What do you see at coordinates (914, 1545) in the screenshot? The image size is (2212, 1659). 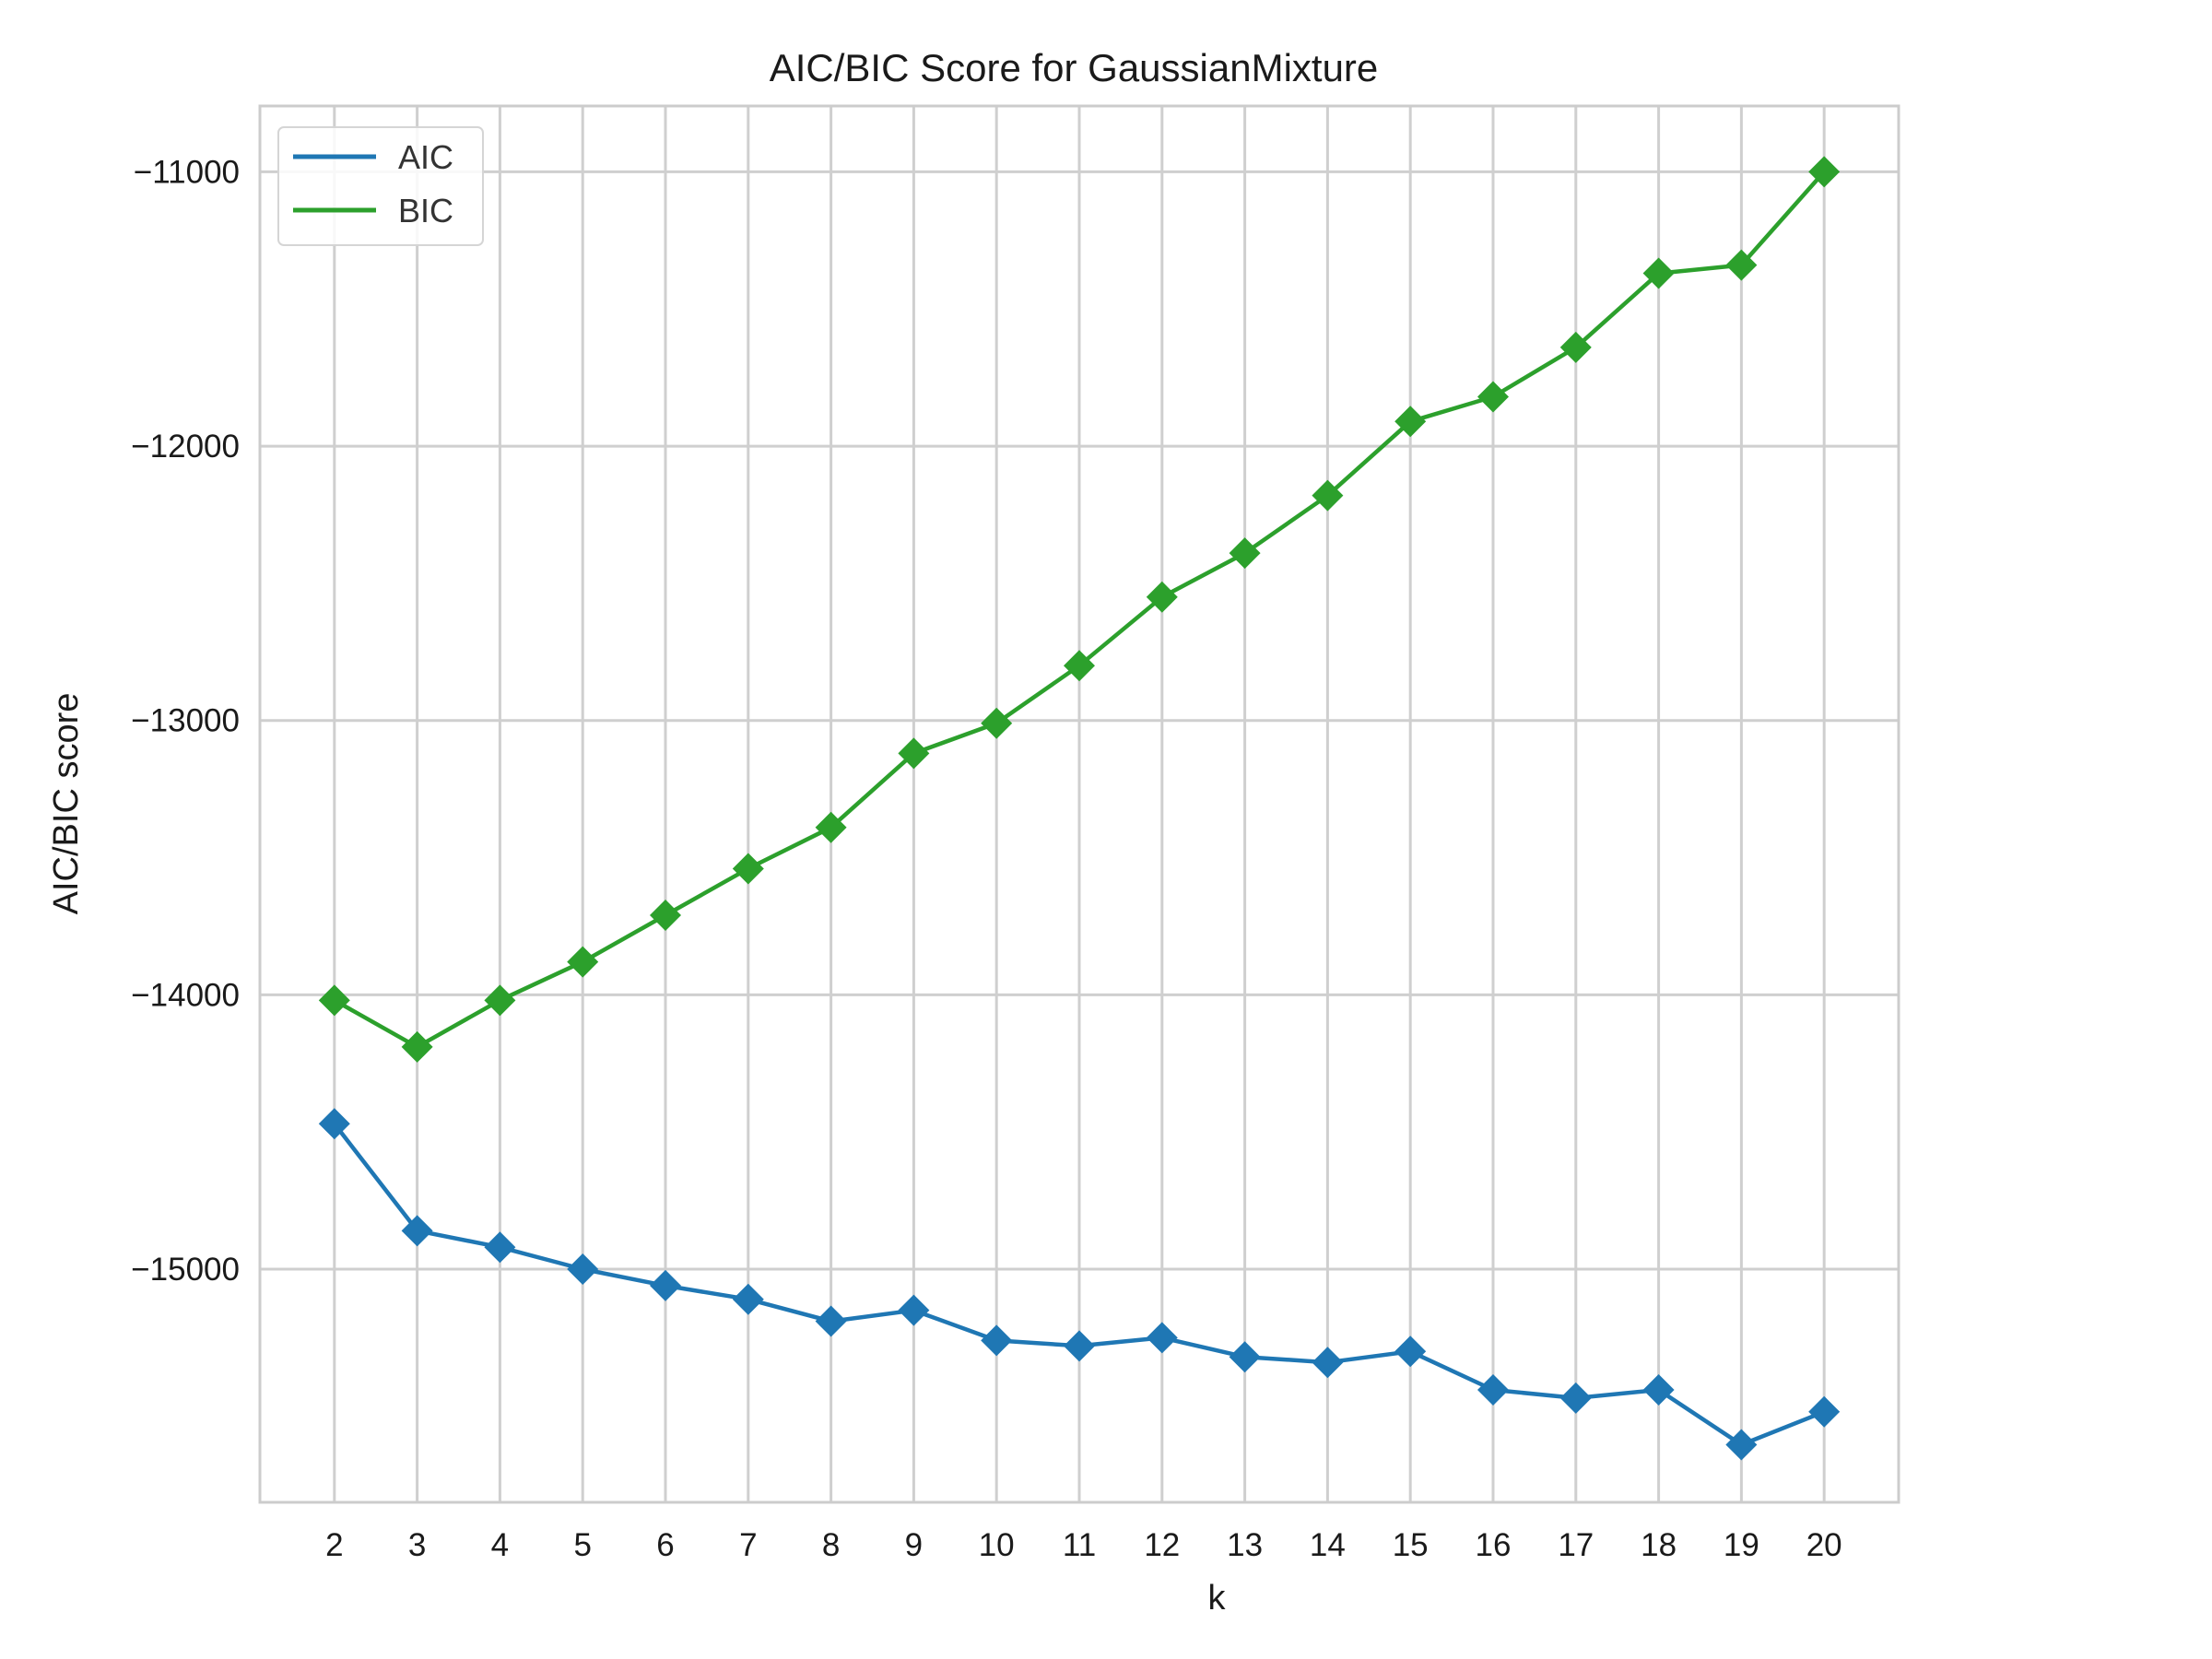 I see `x-tick-label: 9` at bounding box center [914, 1545].